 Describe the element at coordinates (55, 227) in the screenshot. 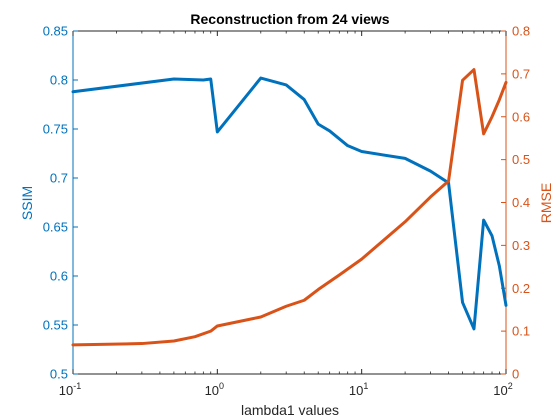

I see `y-left-tick-label: 0.65` at that location.